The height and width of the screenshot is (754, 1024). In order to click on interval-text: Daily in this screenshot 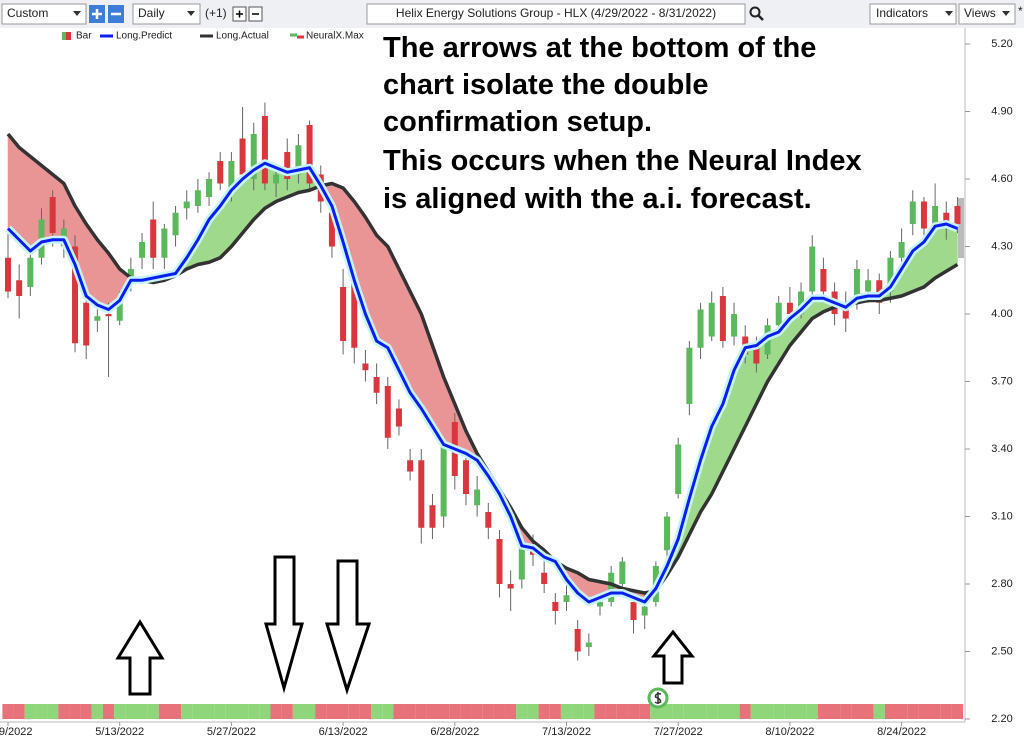, I will do `click(151, 13)`.